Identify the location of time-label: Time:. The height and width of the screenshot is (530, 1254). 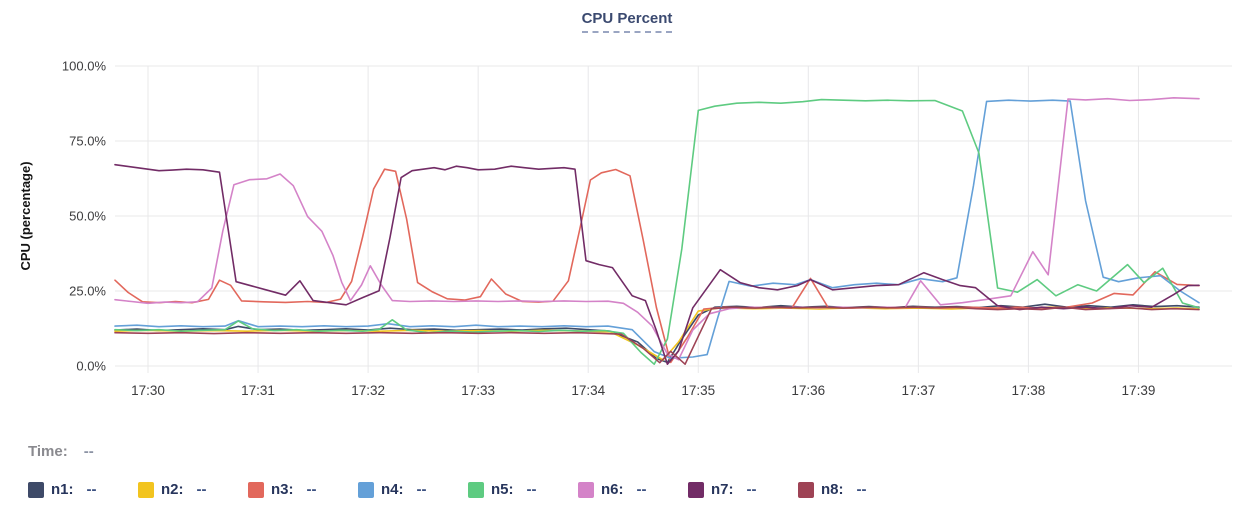
(48, 451).